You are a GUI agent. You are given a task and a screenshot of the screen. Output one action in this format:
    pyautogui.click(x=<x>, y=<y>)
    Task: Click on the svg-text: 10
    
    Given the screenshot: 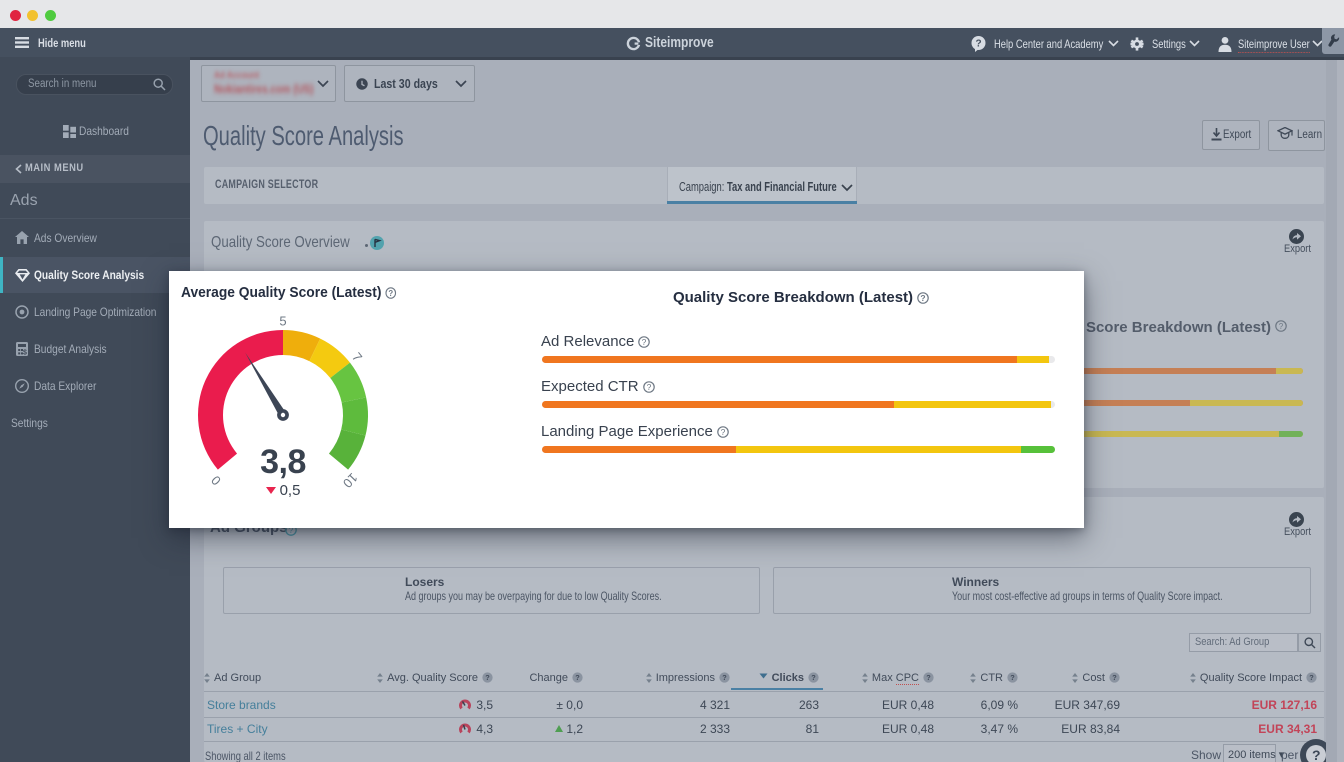 What is the action you would take?
    pyautogui.click(x=350, y=480)
    